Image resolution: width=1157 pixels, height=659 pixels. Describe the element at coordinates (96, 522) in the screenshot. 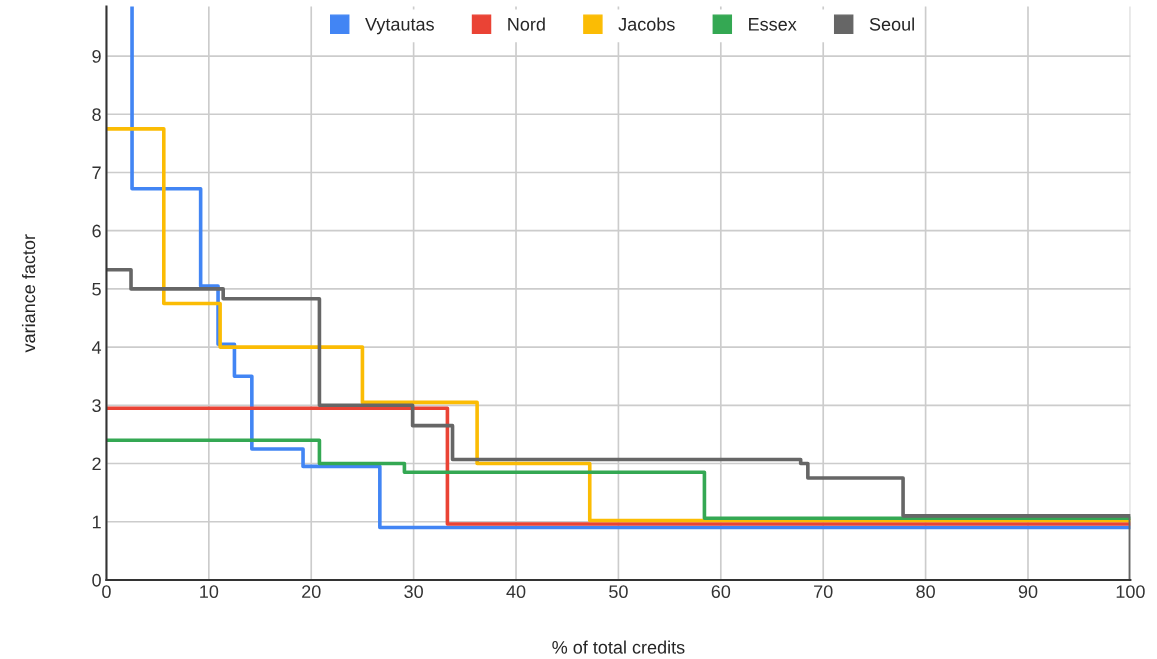

I see `y-tick-label: 1` at that location.